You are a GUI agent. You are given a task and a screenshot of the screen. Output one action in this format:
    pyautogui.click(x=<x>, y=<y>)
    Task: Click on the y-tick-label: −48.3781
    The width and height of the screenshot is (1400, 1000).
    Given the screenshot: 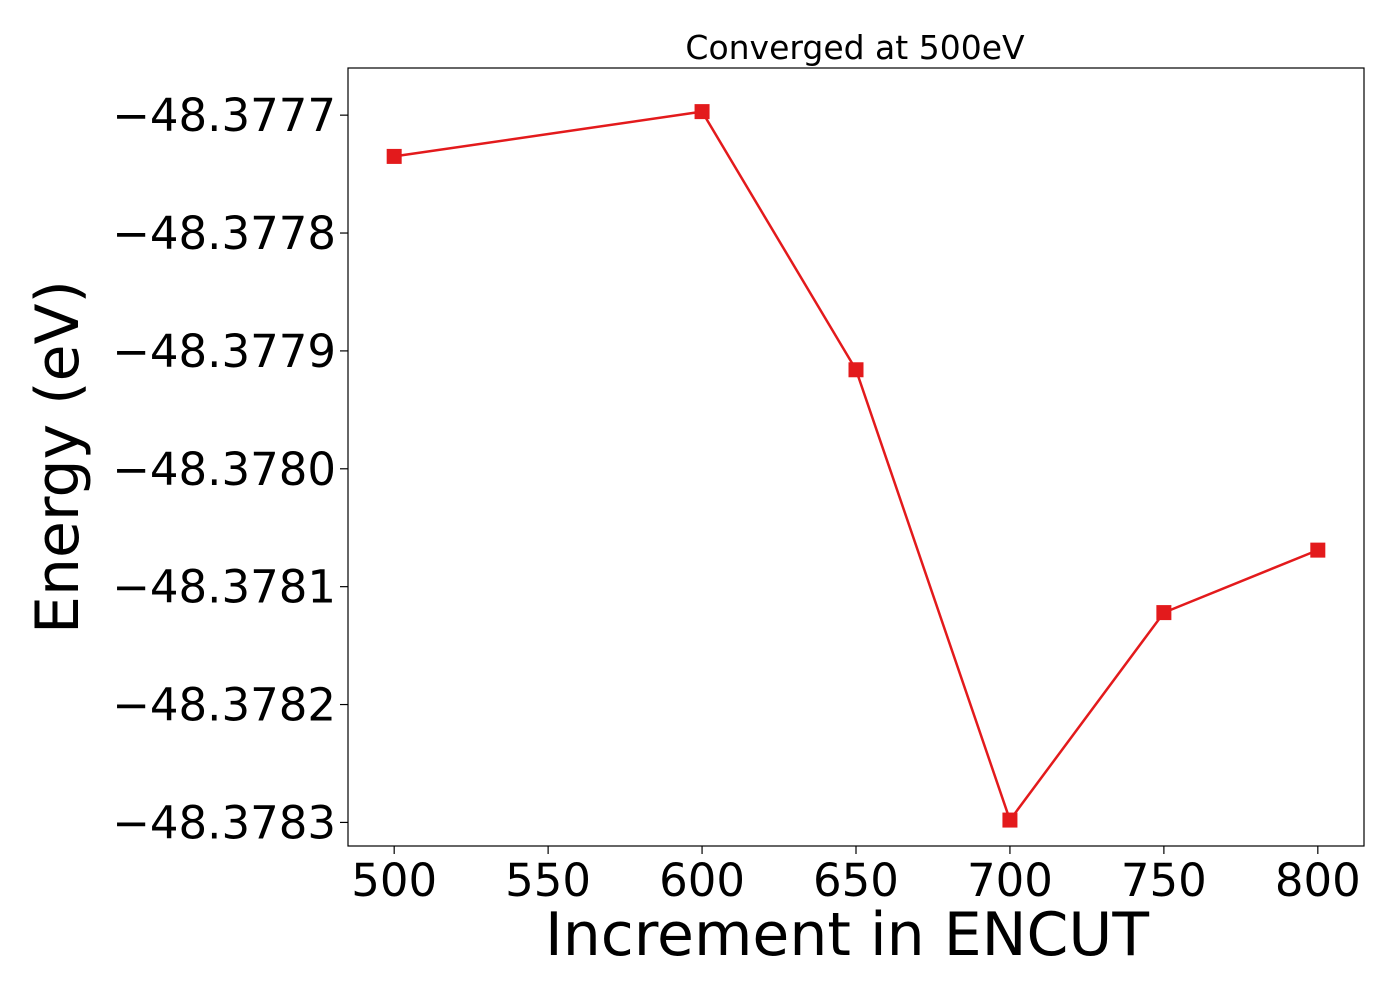 What is the action you would take?
    pyautogui.click(x=224, y=587)
    